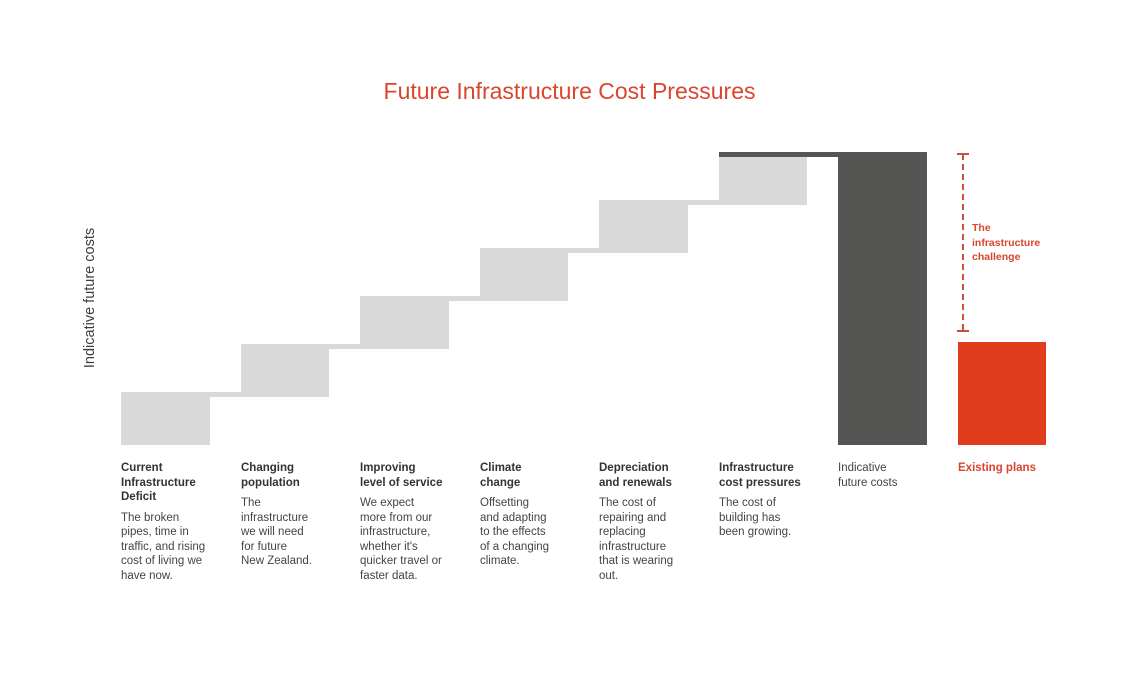  What do you see at coordinates (505, 503) in the screenshot?
I see `desc-line: Offsetting` at bounding box center [505, 503].